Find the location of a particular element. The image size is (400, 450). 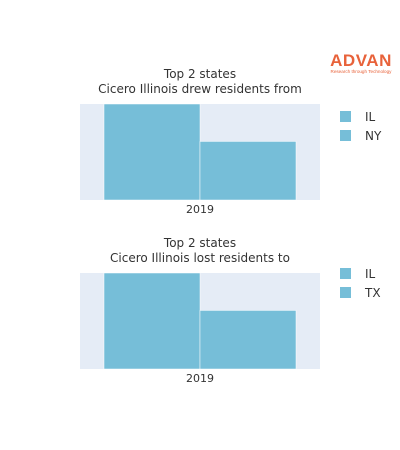

chart-1-svg is located at coordinates (200, 152).